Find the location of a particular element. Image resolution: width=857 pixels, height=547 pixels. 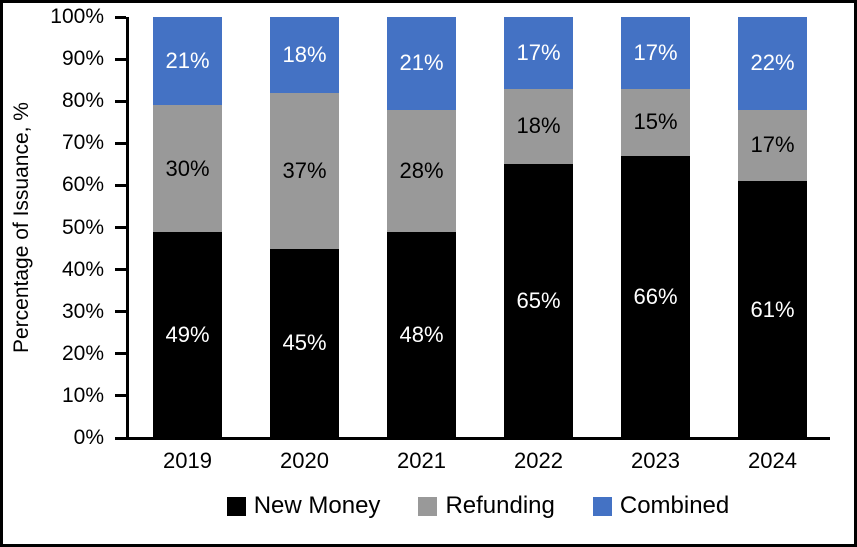

bar-slot-2020: 18% 37% 45% is located at coordinates (304, 227).